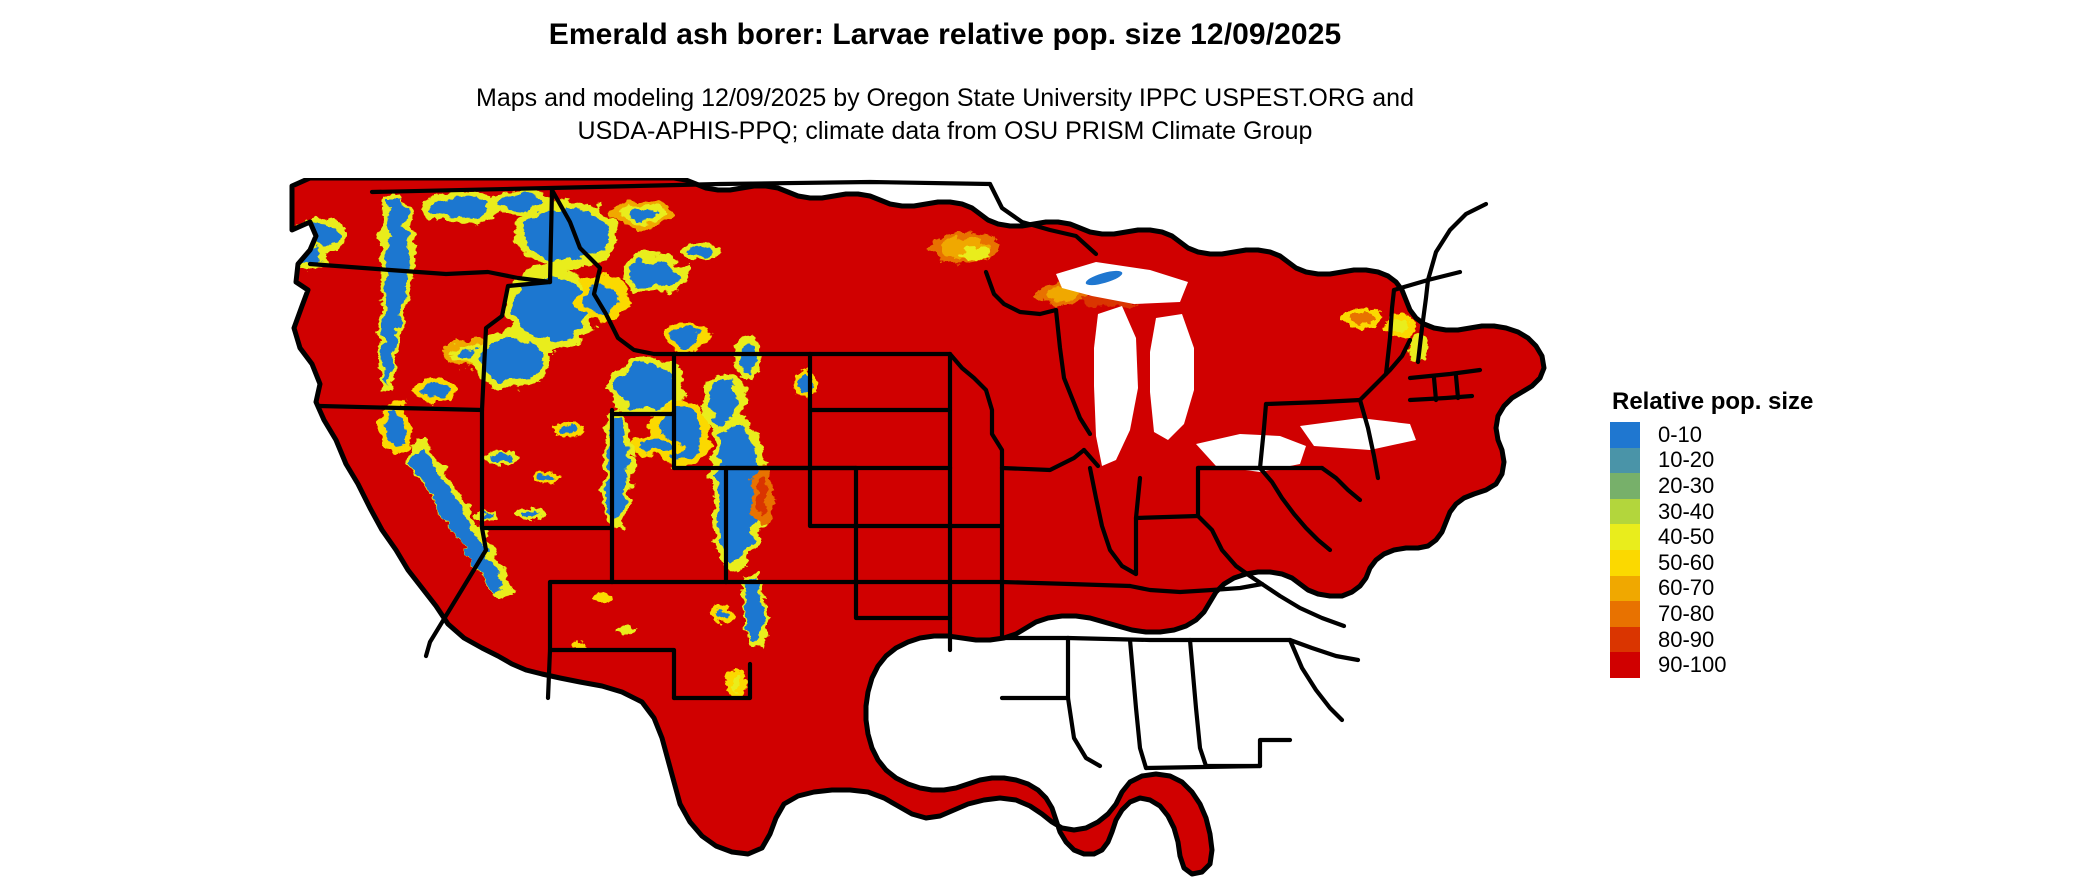 This screenshot has width=2100, height=892. Describe the element at coordinates (1760, 486) in the screenshot. I see `legend-item: 20-30` at that location.